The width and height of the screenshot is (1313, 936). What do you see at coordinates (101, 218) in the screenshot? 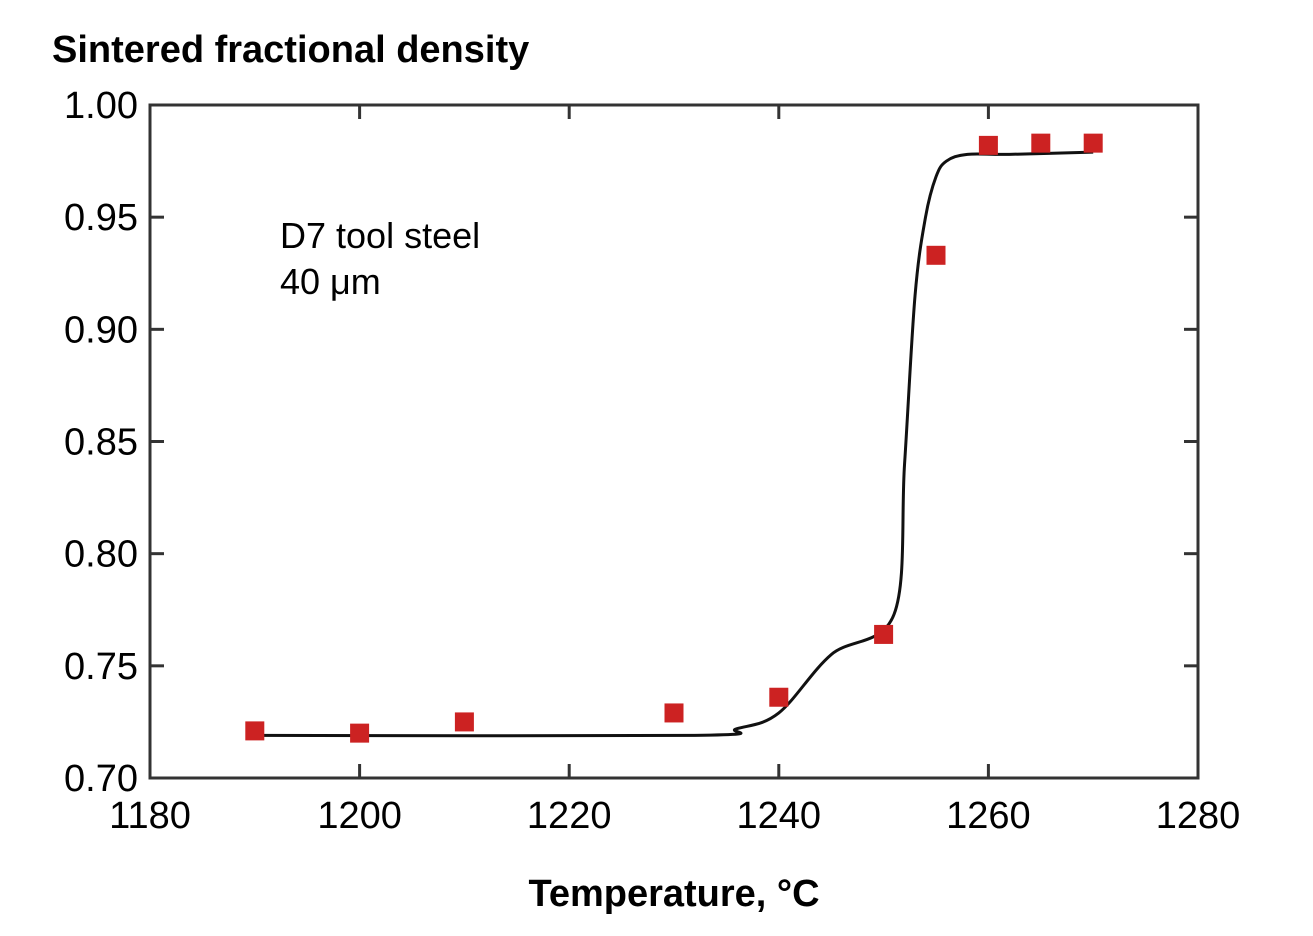
I see `y-tick-label: 0.95` at bounding box center [101, 218].